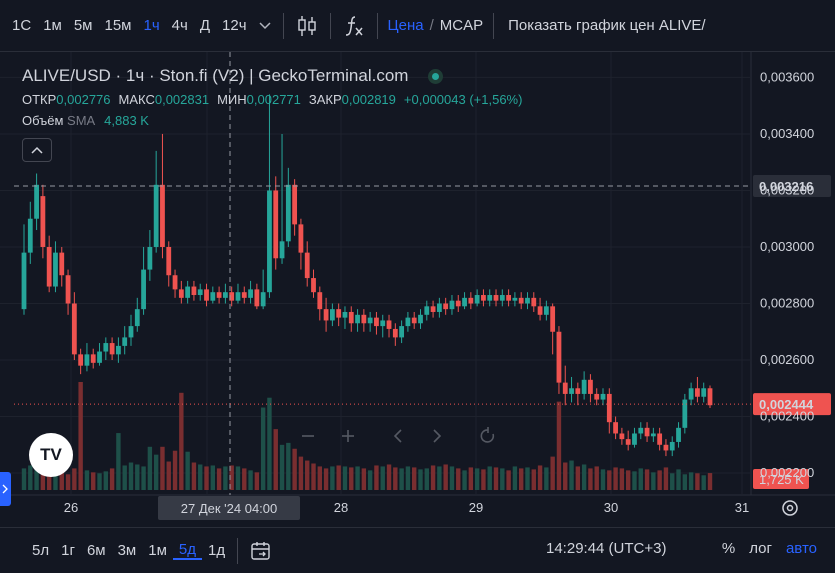 This screenshot has height=573, width=835. Describe the element at coordinates (51, 455) in the screenshot. I see `tradingview-logo: TV` at that location.